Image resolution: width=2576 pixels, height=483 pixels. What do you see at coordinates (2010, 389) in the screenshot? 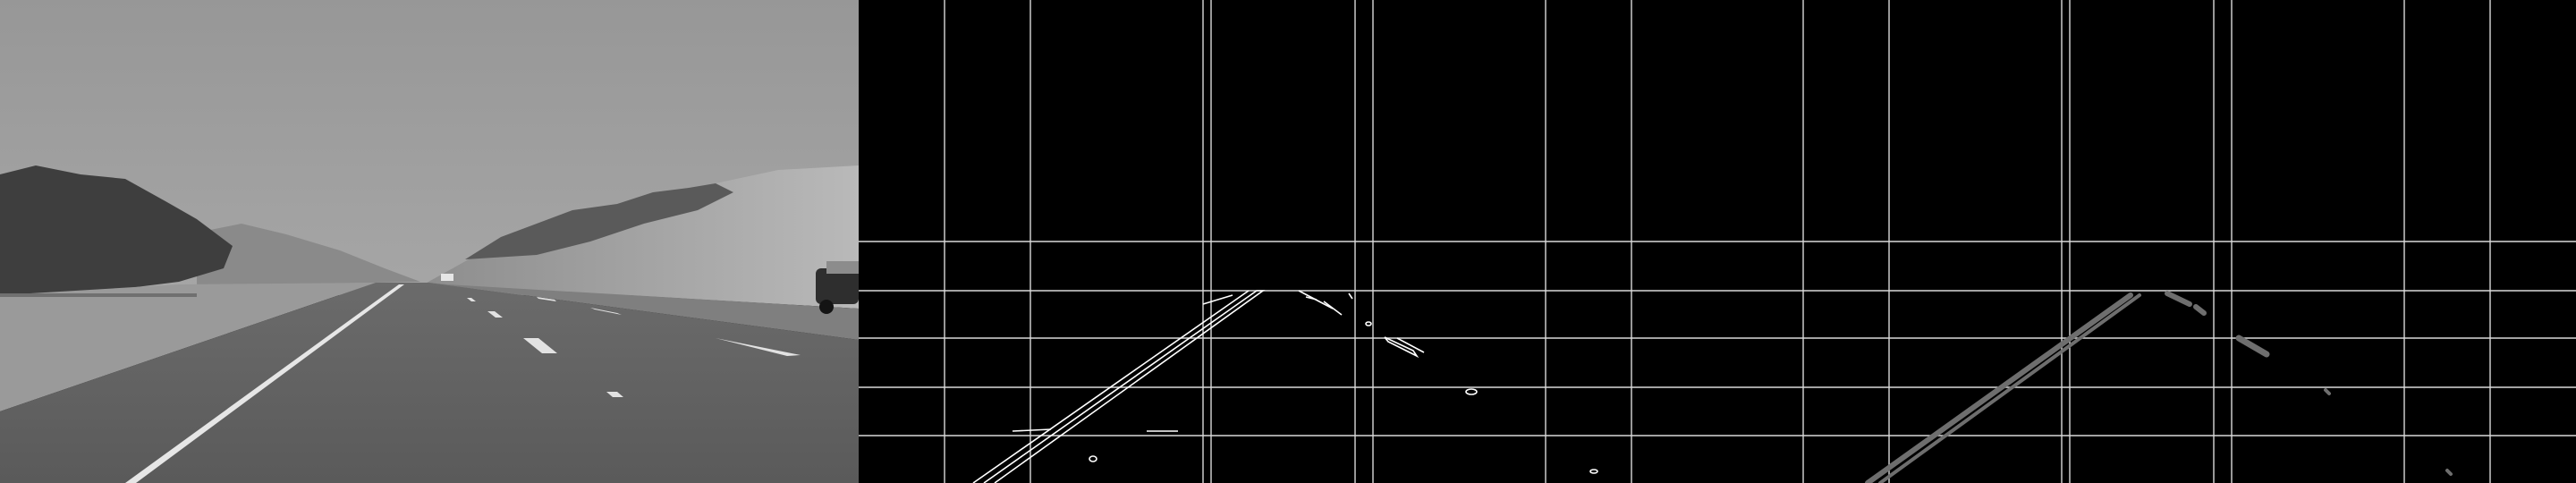
I see `left-lane-line-inner` at bounding box center [2010, 389].